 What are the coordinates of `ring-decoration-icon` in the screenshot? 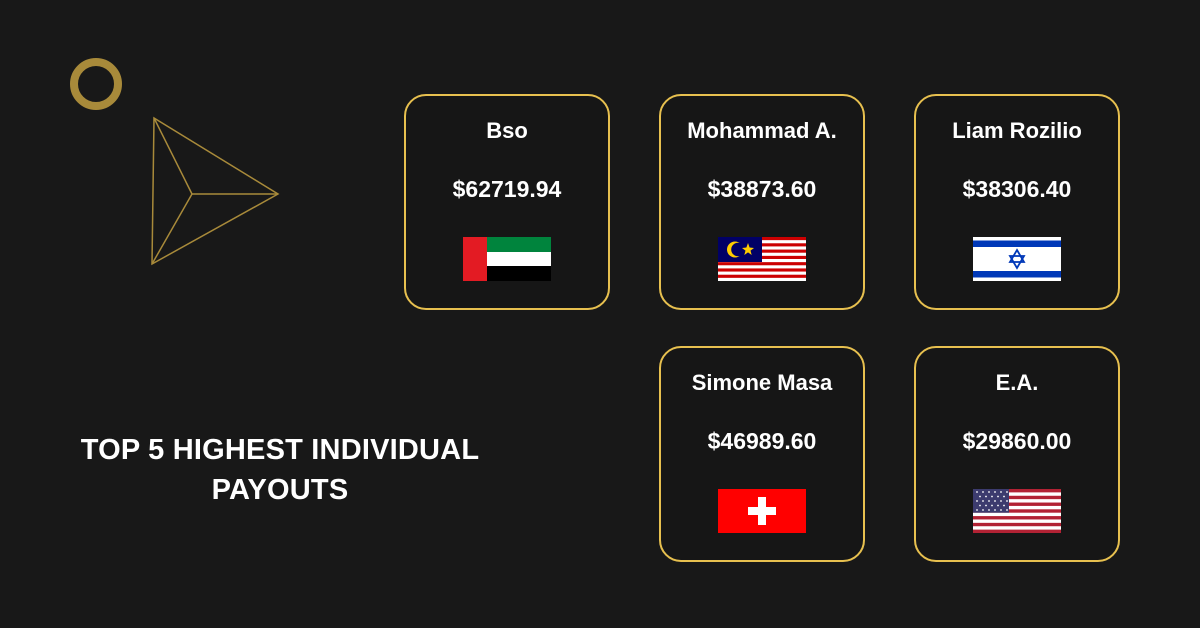 It's located at (96, 84).